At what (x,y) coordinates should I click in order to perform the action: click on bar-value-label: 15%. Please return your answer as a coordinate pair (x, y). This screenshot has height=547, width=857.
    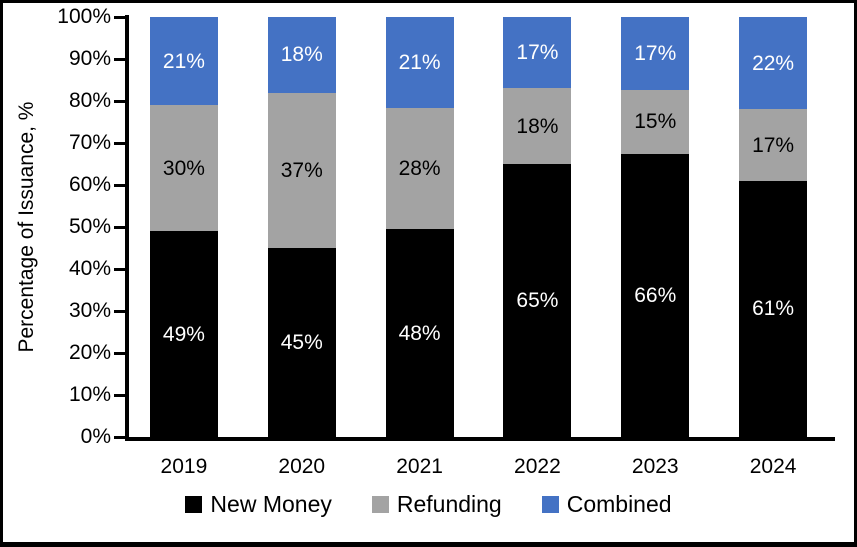
    Looking at the image, I should click on (655, 122).